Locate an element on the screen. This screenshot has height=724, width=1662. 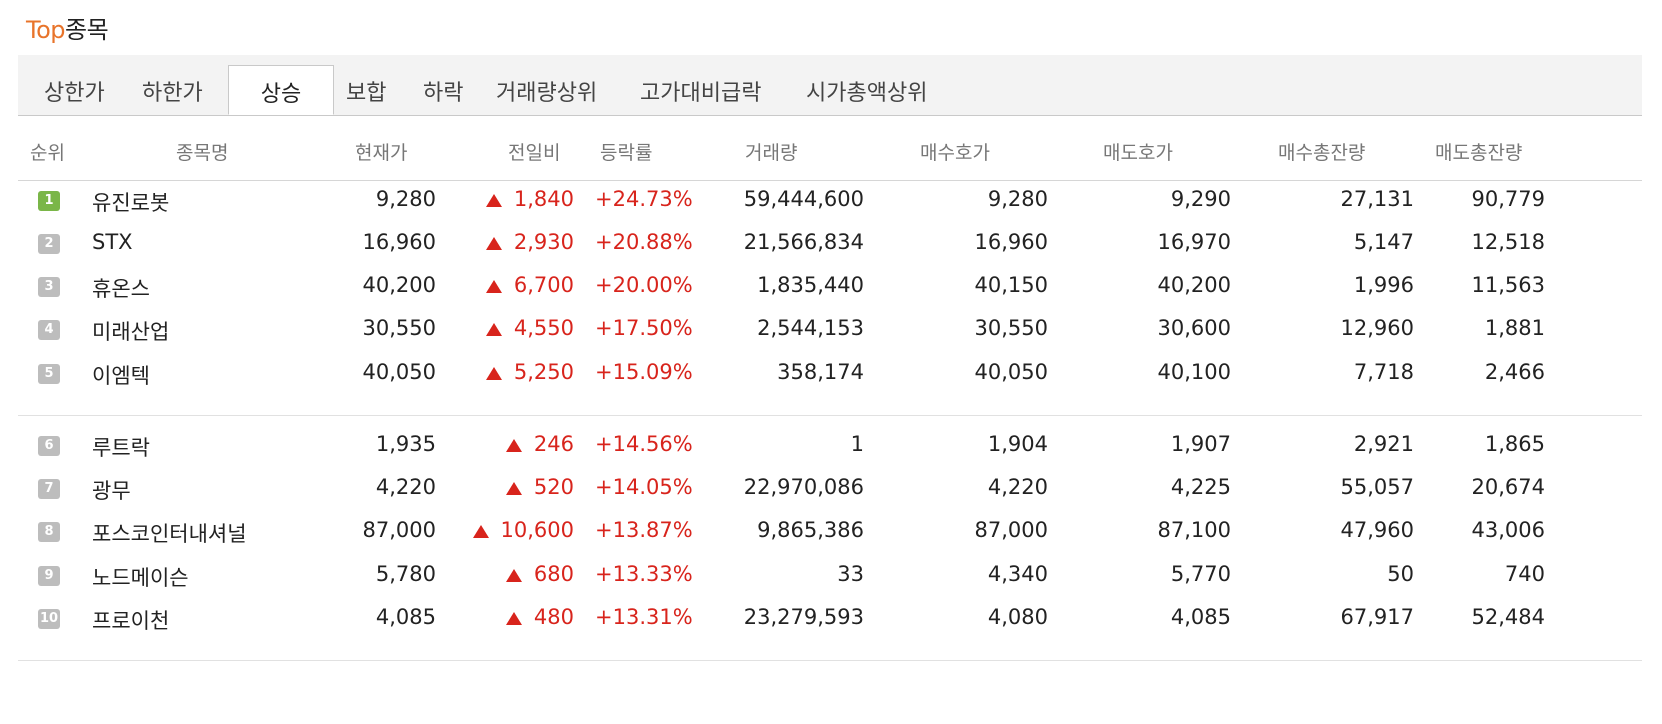
cell-change: 520 is located at coordinates (539, 487).